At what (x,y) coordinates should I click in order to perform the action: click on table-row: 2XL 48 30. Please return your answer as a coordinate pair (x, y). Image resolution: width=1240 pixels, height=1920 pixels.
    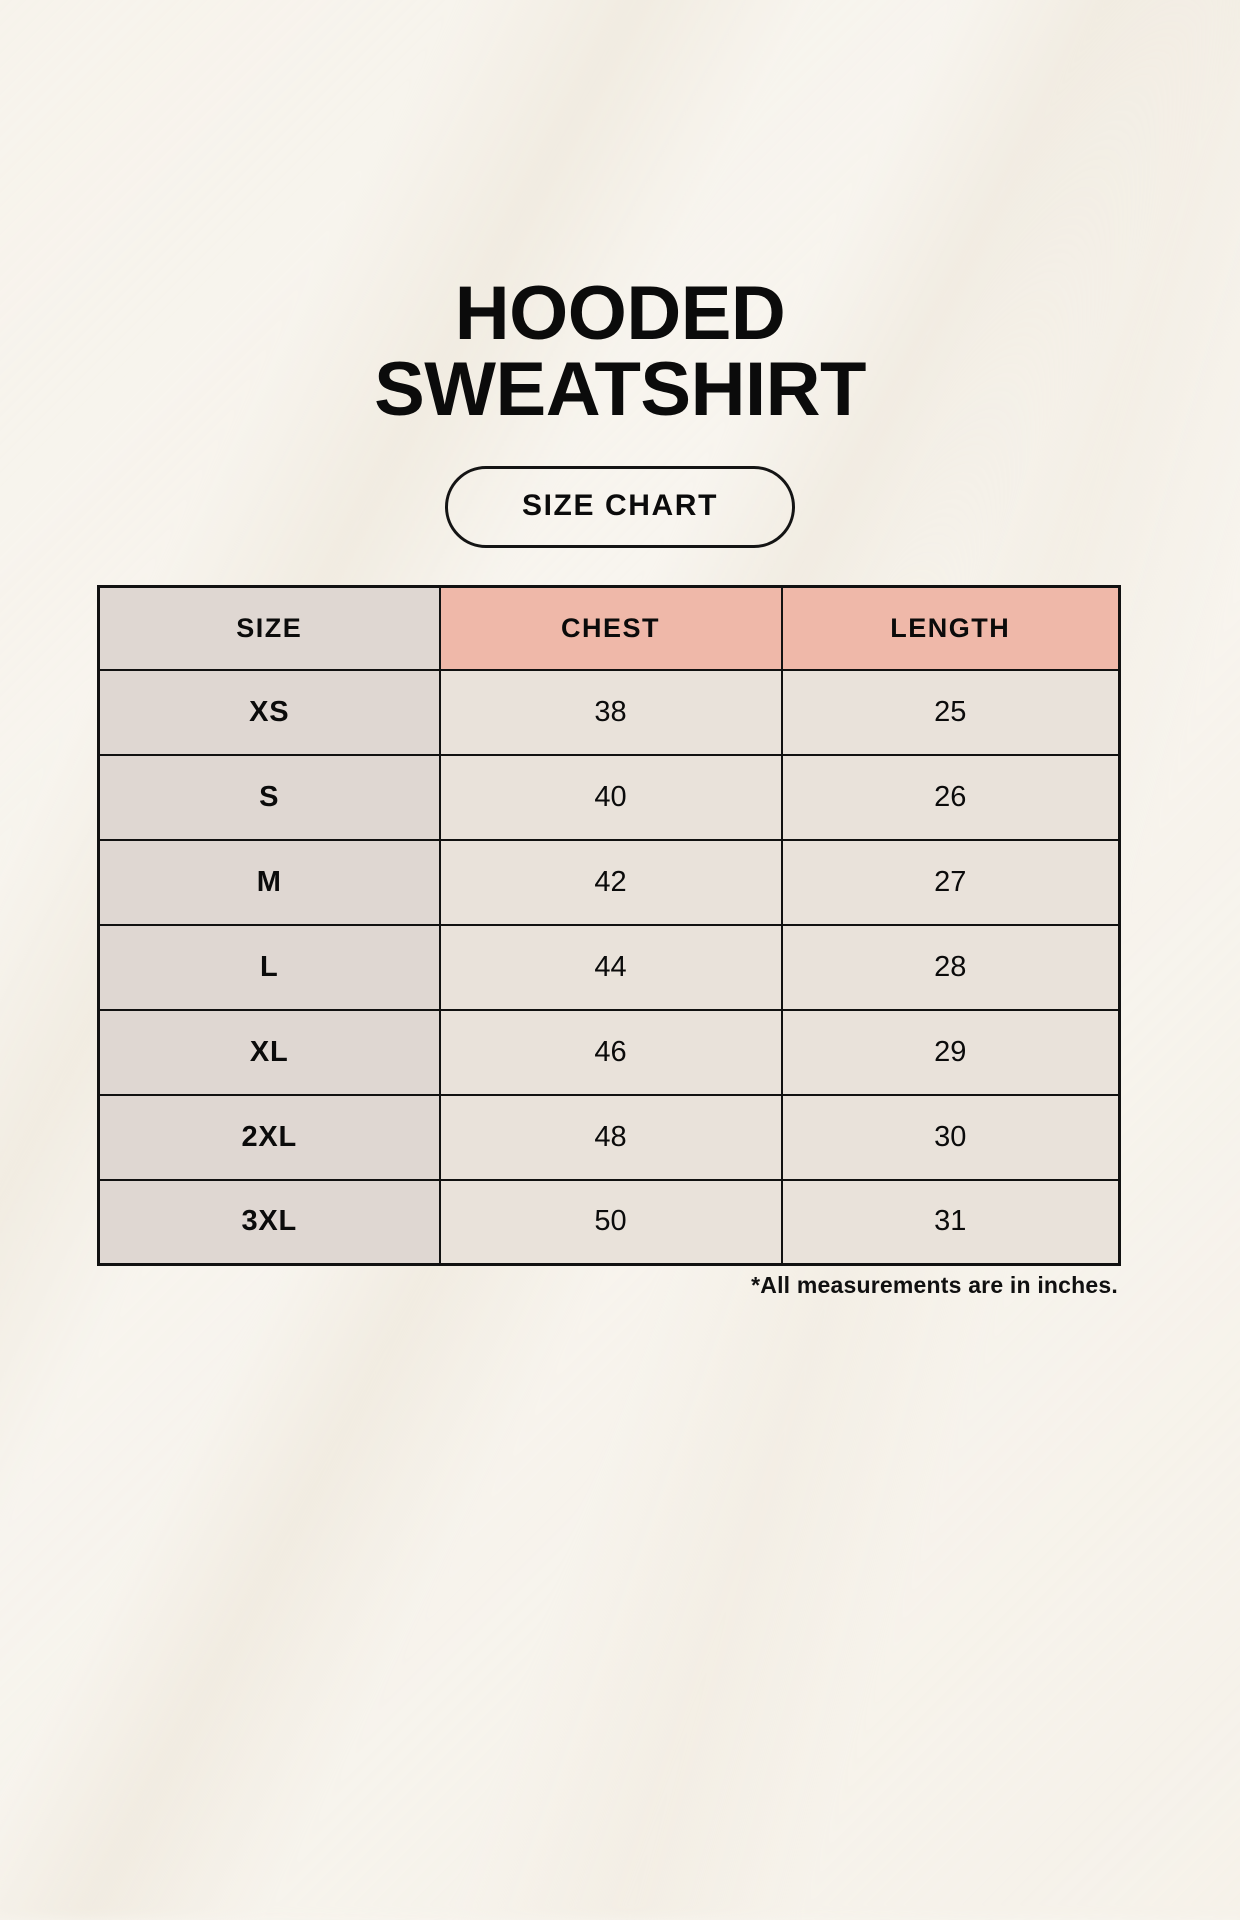
    Looking at the image, I should click on (609, 1137).